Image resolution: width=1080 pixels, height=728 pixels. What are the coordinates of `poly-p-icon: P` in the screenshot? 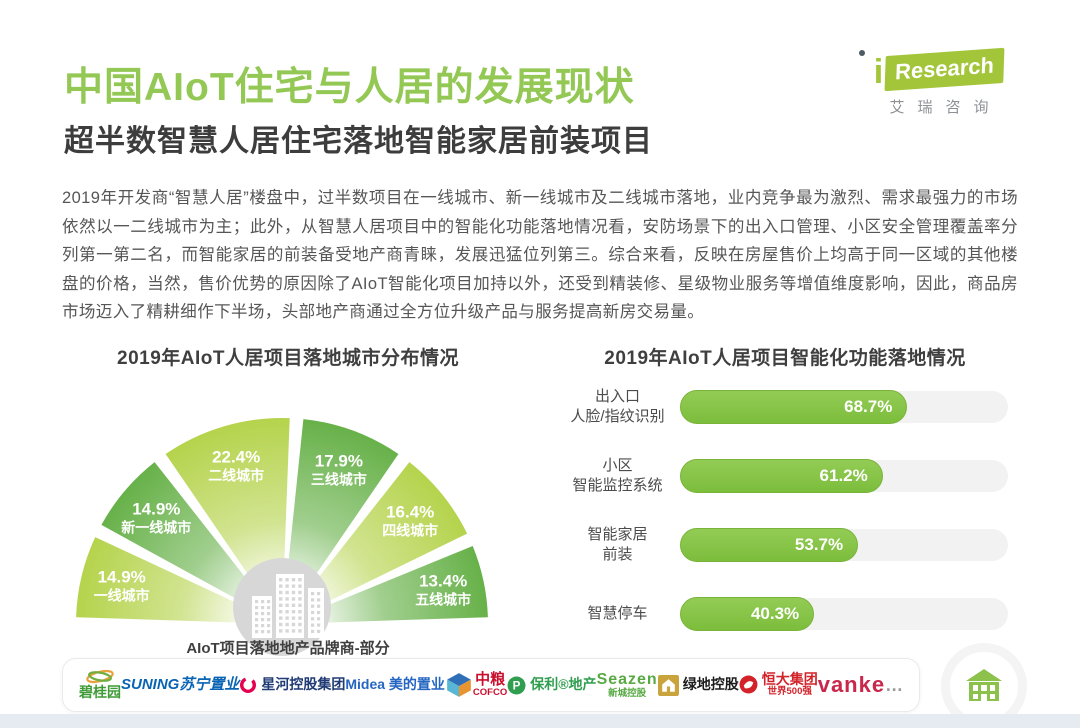 It's located at (516, 685).